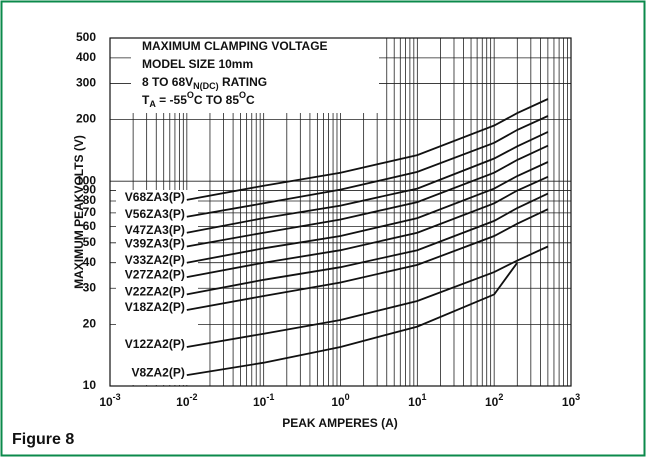 This screenshot has height=458, width=647. Describe the element at coordinates (577, 397) in the screenshot. I see `x-tick-exponent: 3` at that location.